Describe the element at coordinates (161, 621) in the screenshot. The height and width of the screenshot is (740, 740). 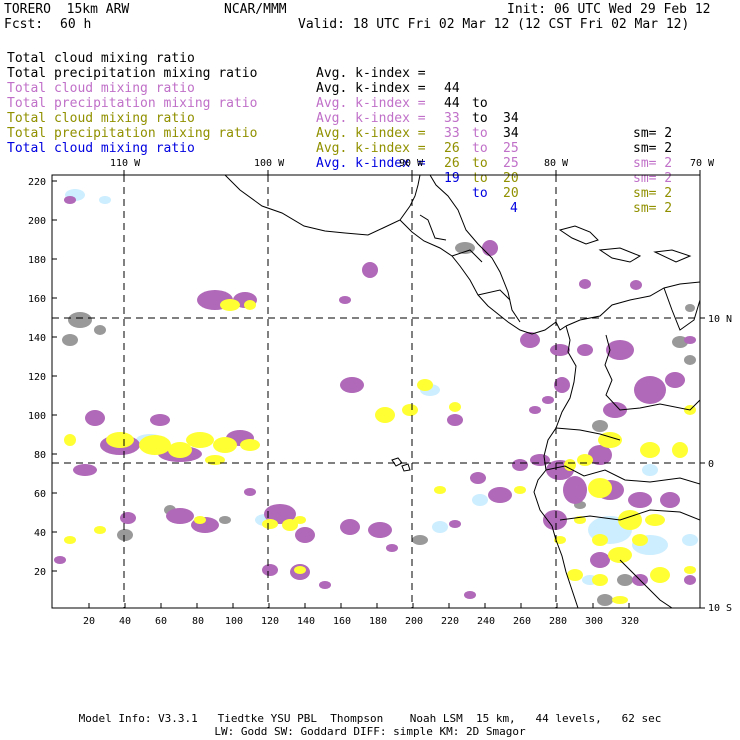
I see `x-tick-label: 60` at that location.